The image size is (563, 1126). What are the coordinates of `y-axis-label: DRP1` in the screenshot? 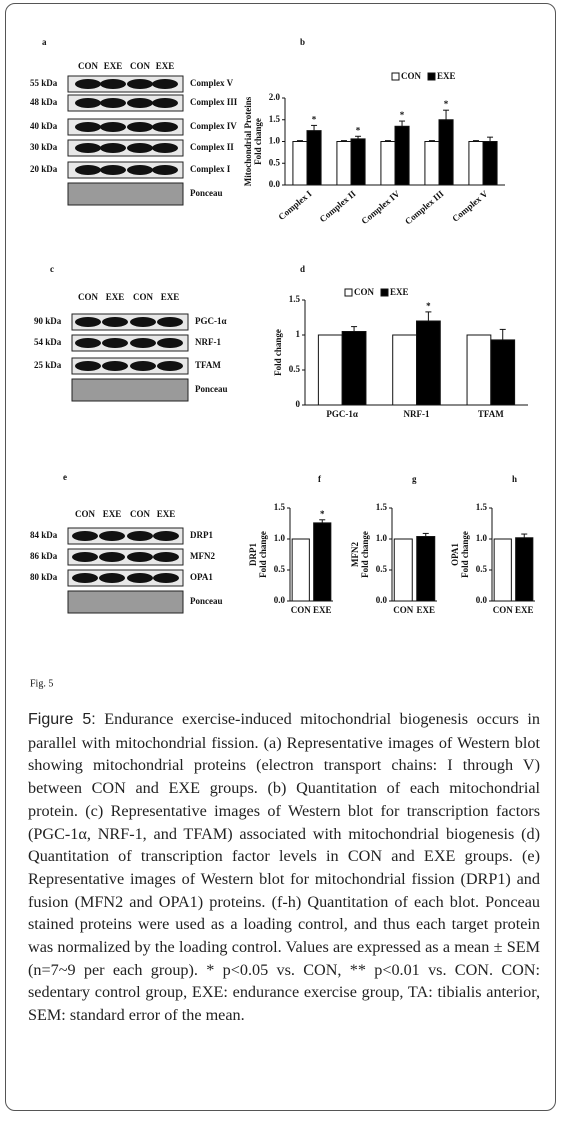 It's located at (253, 554).